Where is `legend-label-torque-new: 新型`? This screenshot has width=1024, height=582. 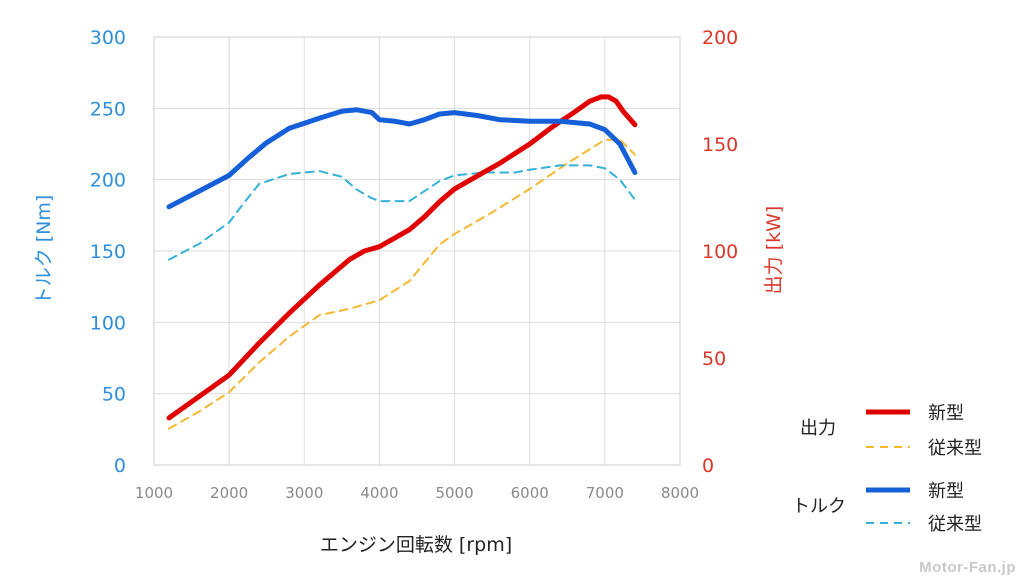 legend-label-torque-new: 新型 is located at coordinates (946, 491).